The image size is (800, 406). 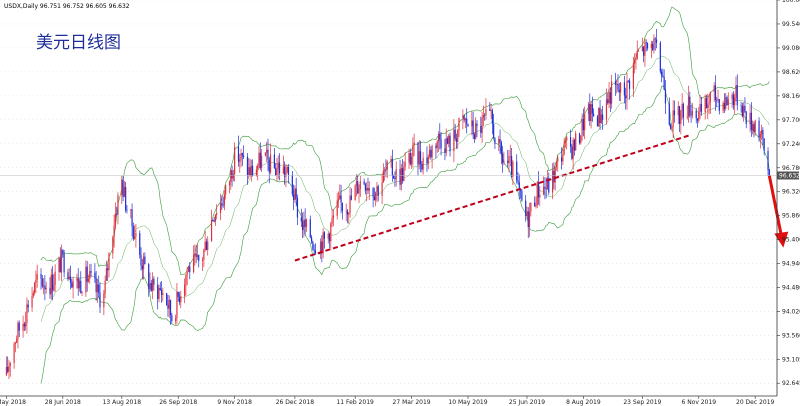 What do you see at coordinates (791, 168) in the screenshot?
I see `y-tick-label: 96.780` at bounding box center [791, 168].